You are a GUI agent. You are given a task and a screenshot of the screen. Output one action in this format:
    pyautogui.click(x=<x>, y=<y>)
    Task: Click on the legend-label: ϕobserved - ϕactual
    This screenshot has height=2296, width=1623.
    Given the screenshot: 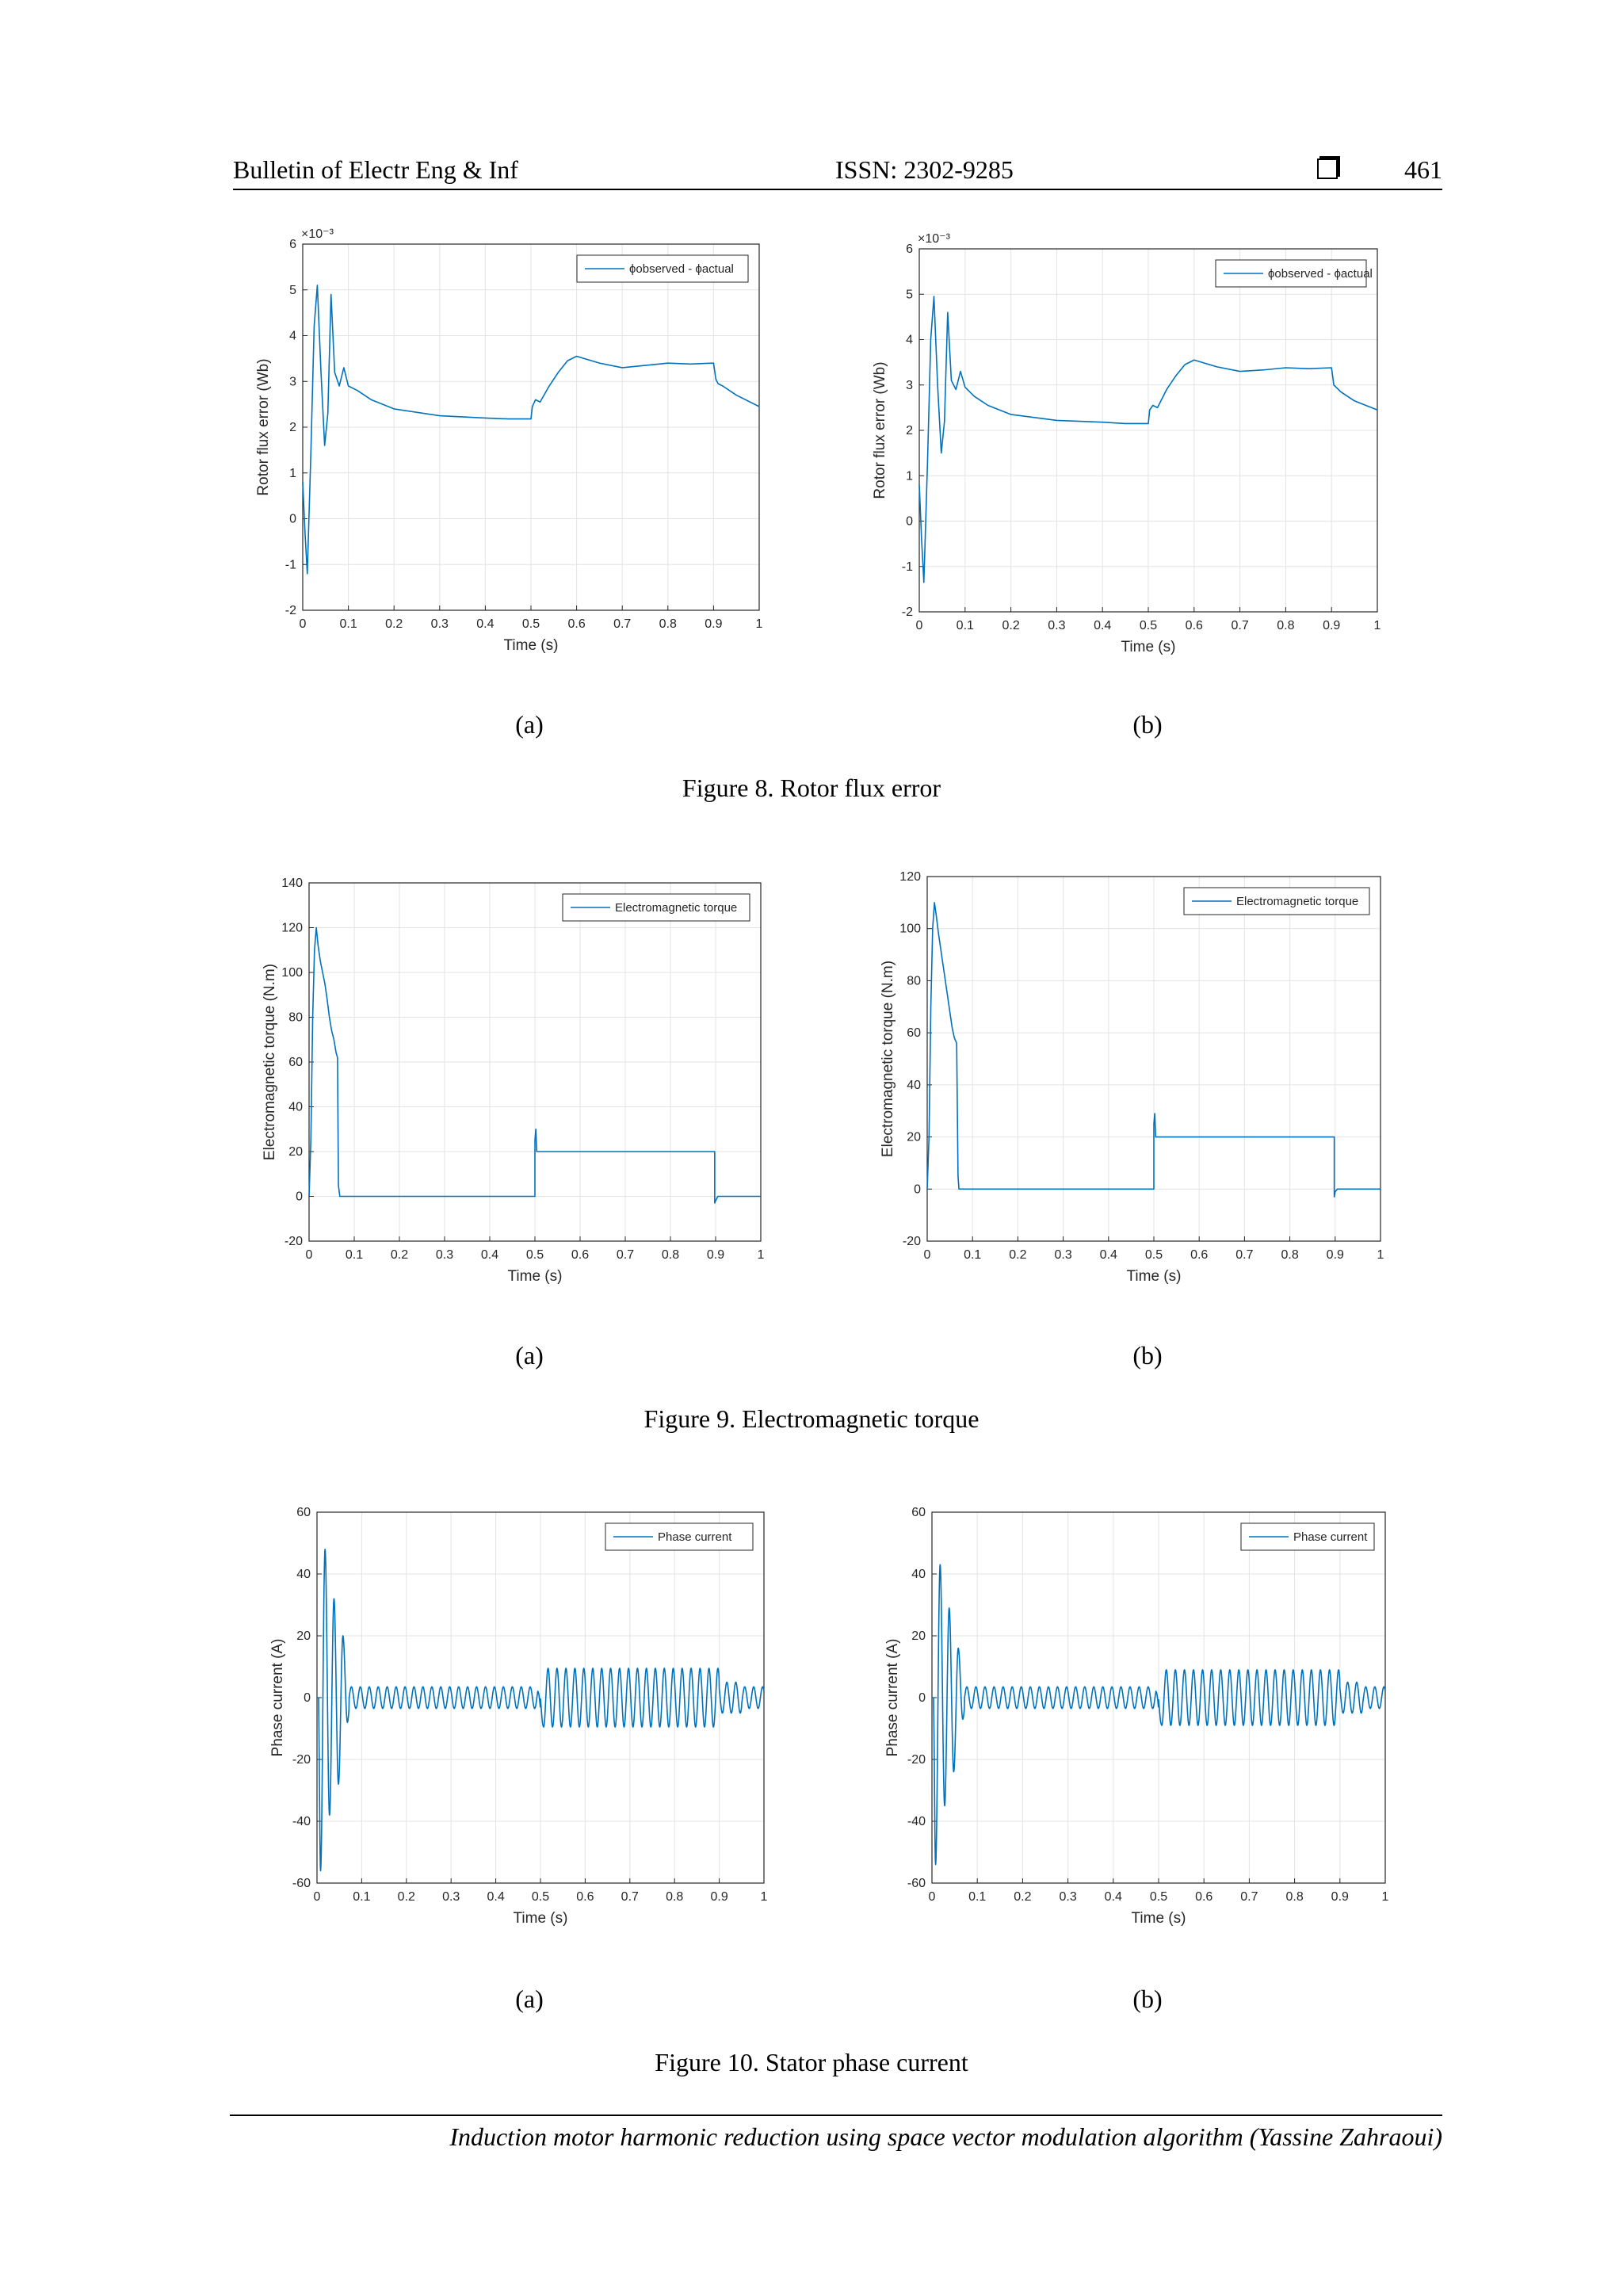 What is the action you would take?
    pyautogui.click(x=1320, y=274)
    